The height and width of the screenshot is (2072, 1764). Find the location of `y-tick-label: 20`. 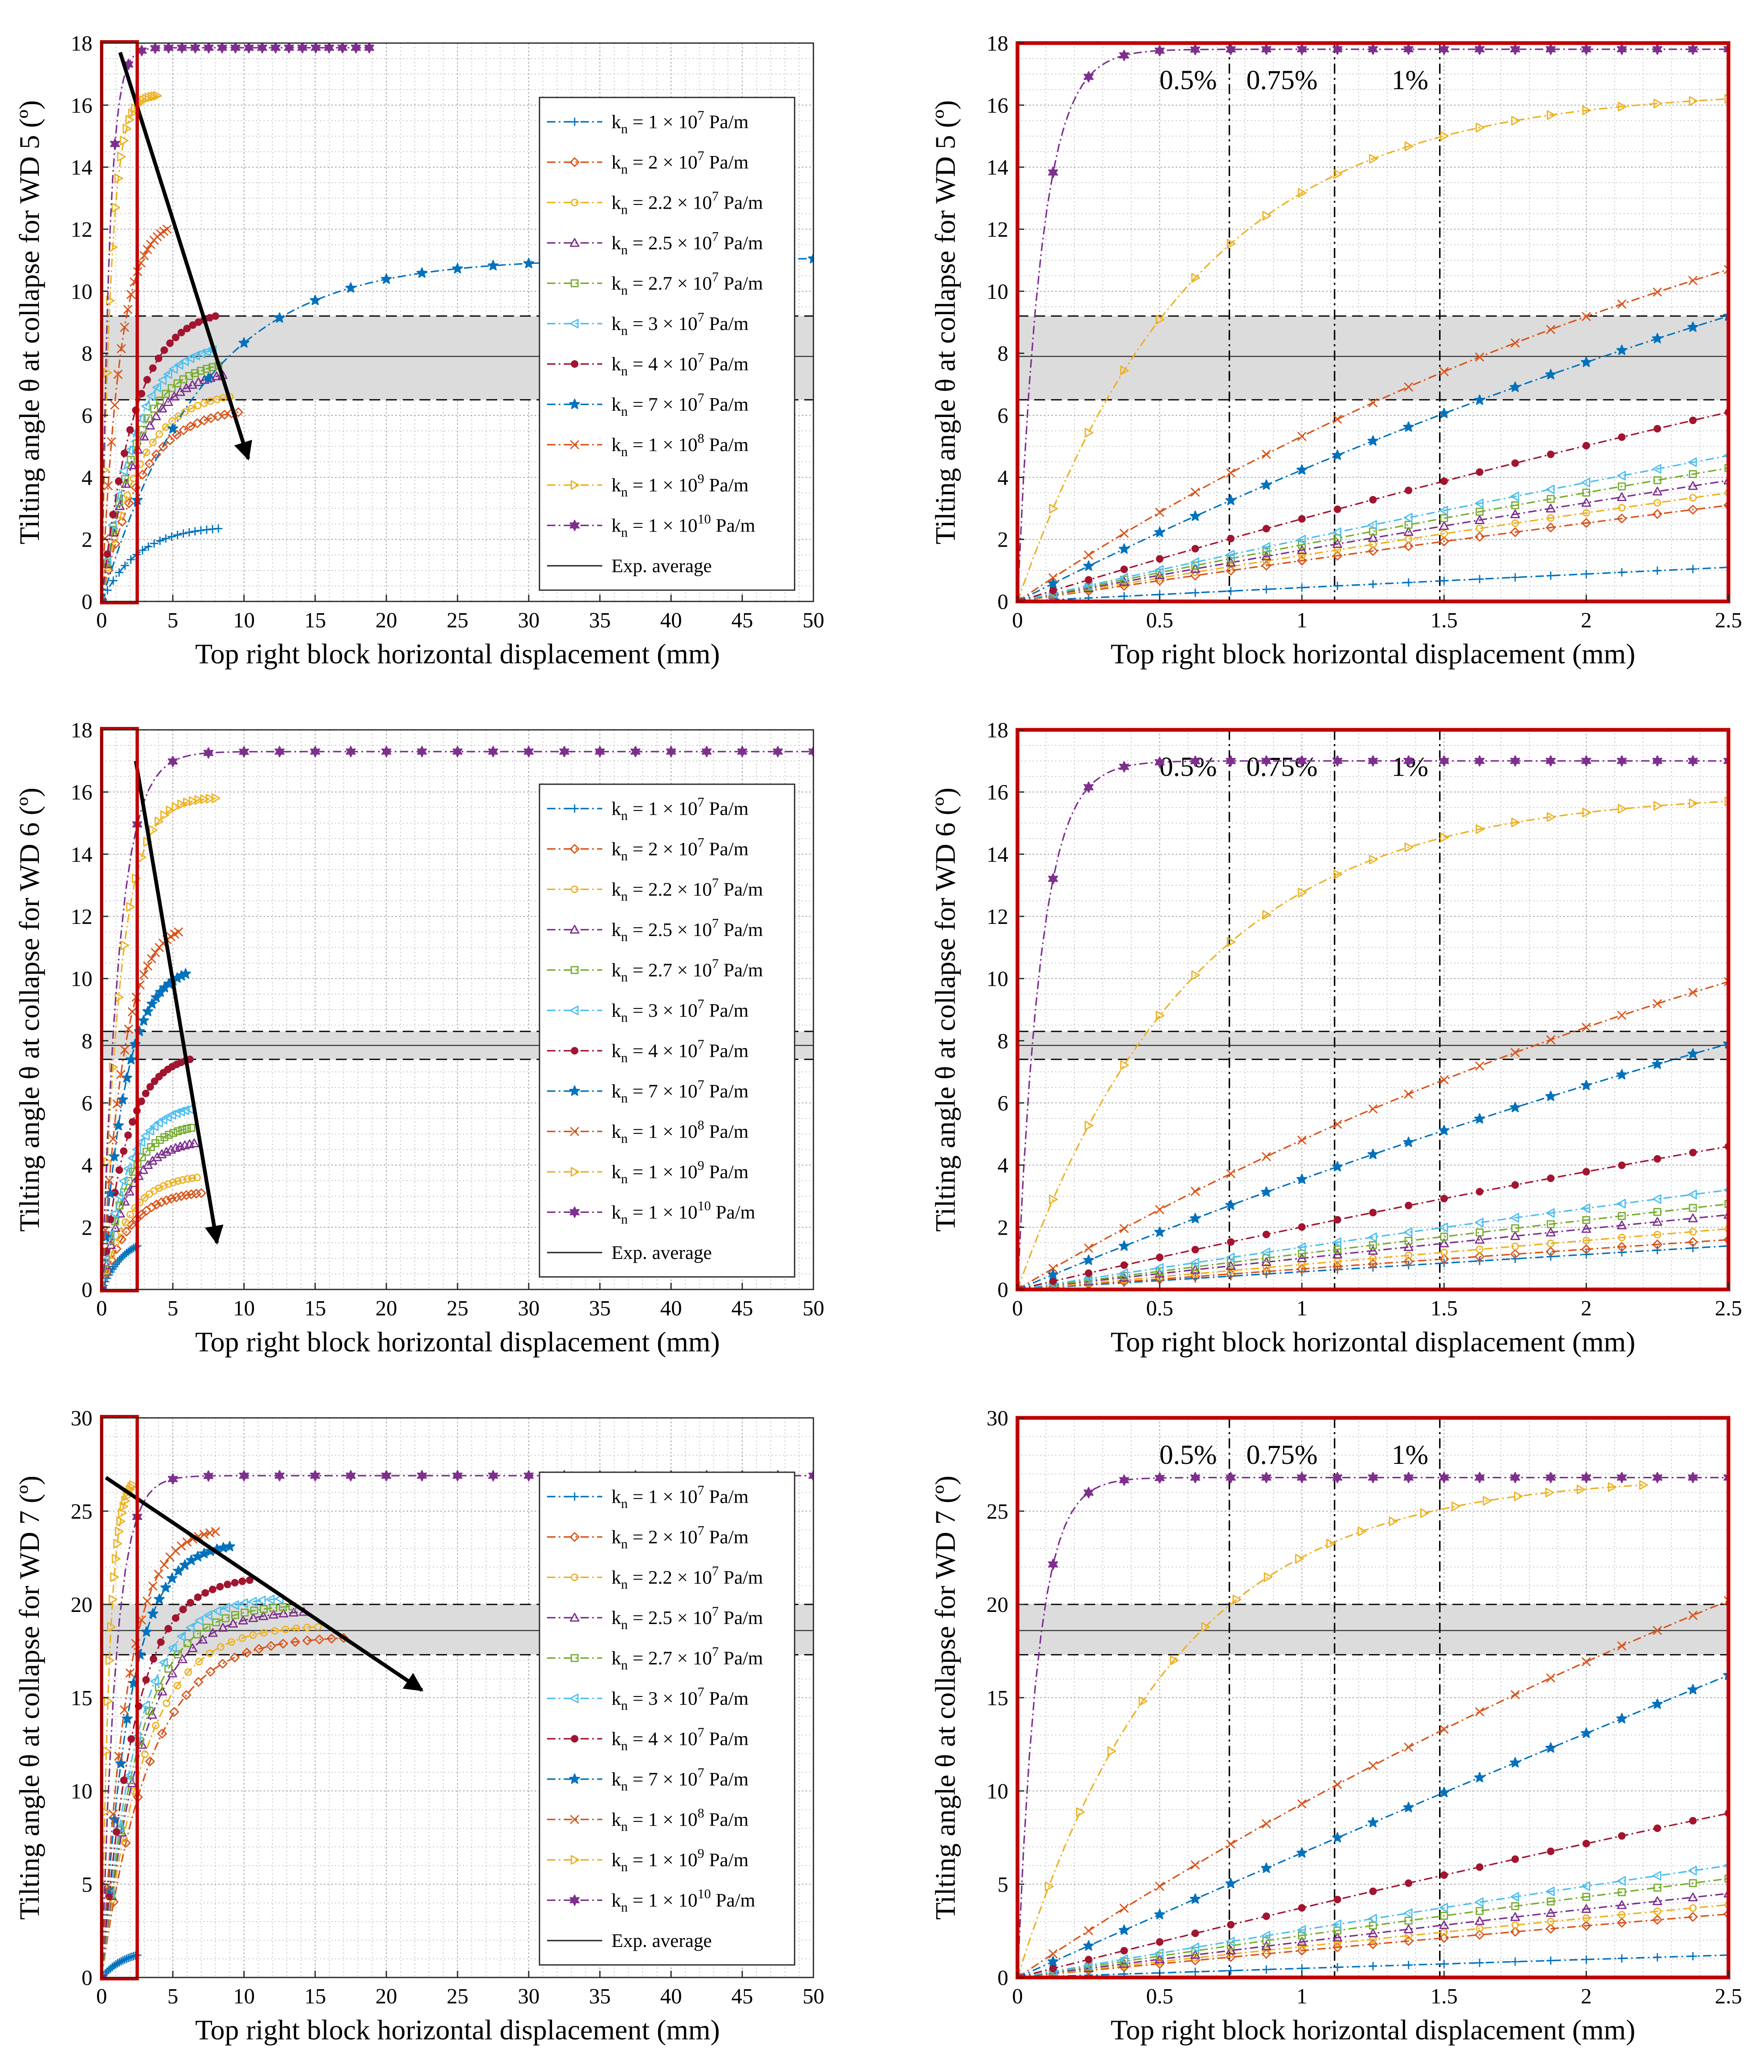

y-tick-label: 20 is located at coordinates (997, 1605).